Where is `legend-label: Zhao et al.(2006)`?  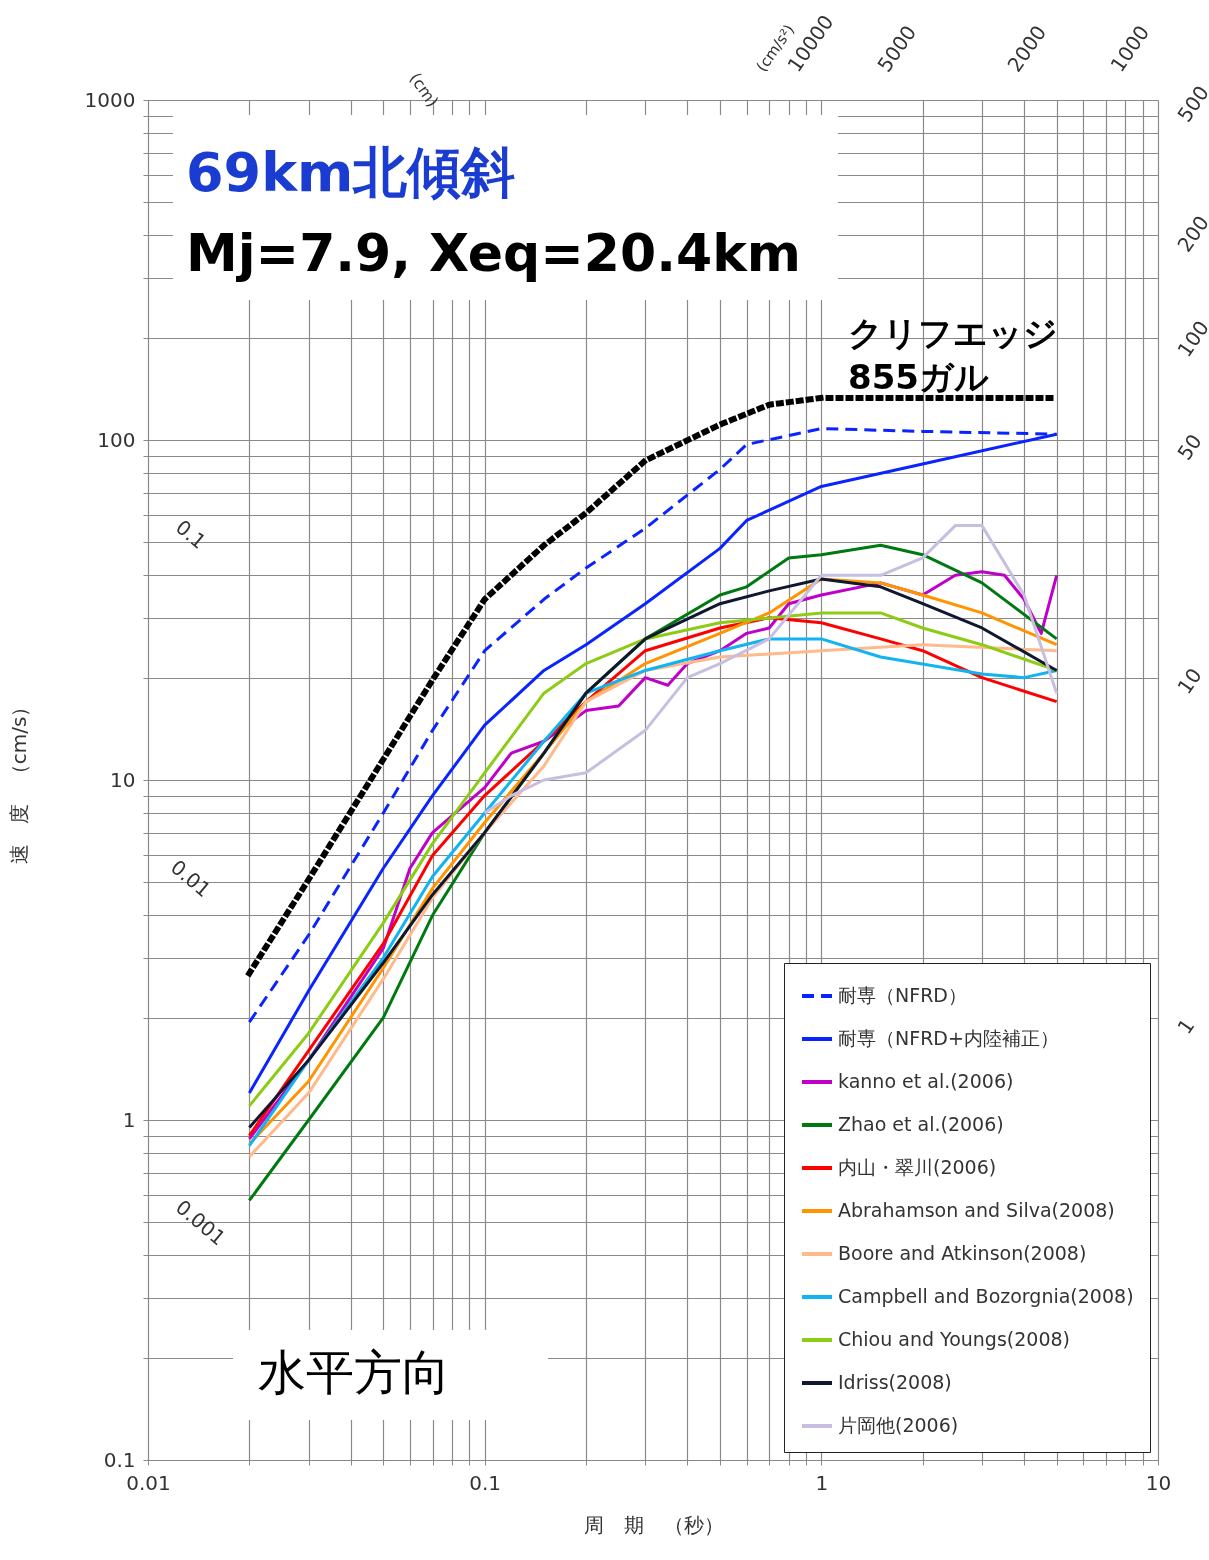
legend-label: Zhao et al.(2006) is located at coordinates (921, 1124).